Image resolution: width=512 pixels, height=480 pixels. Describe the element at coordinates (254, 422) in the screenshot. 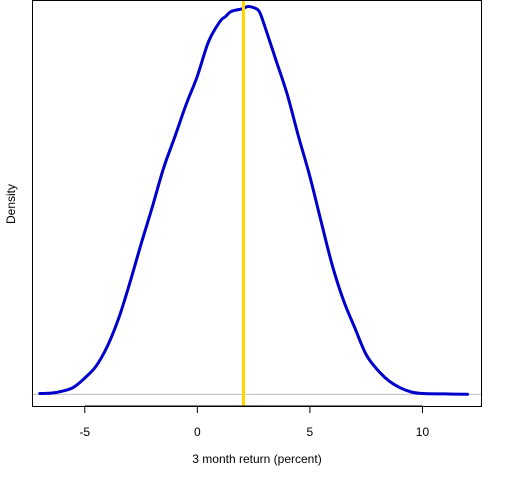

I see `x-axis: -5 0 5 10` at that location.